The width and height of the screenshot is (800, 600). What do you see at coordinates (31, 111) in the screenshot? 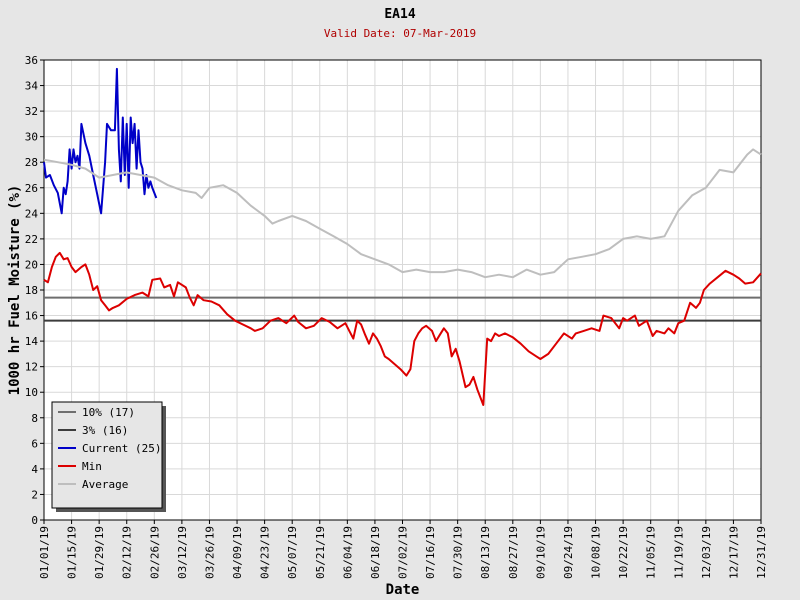
I see `y-tick-label: 32` at bounding box center [31, 111].